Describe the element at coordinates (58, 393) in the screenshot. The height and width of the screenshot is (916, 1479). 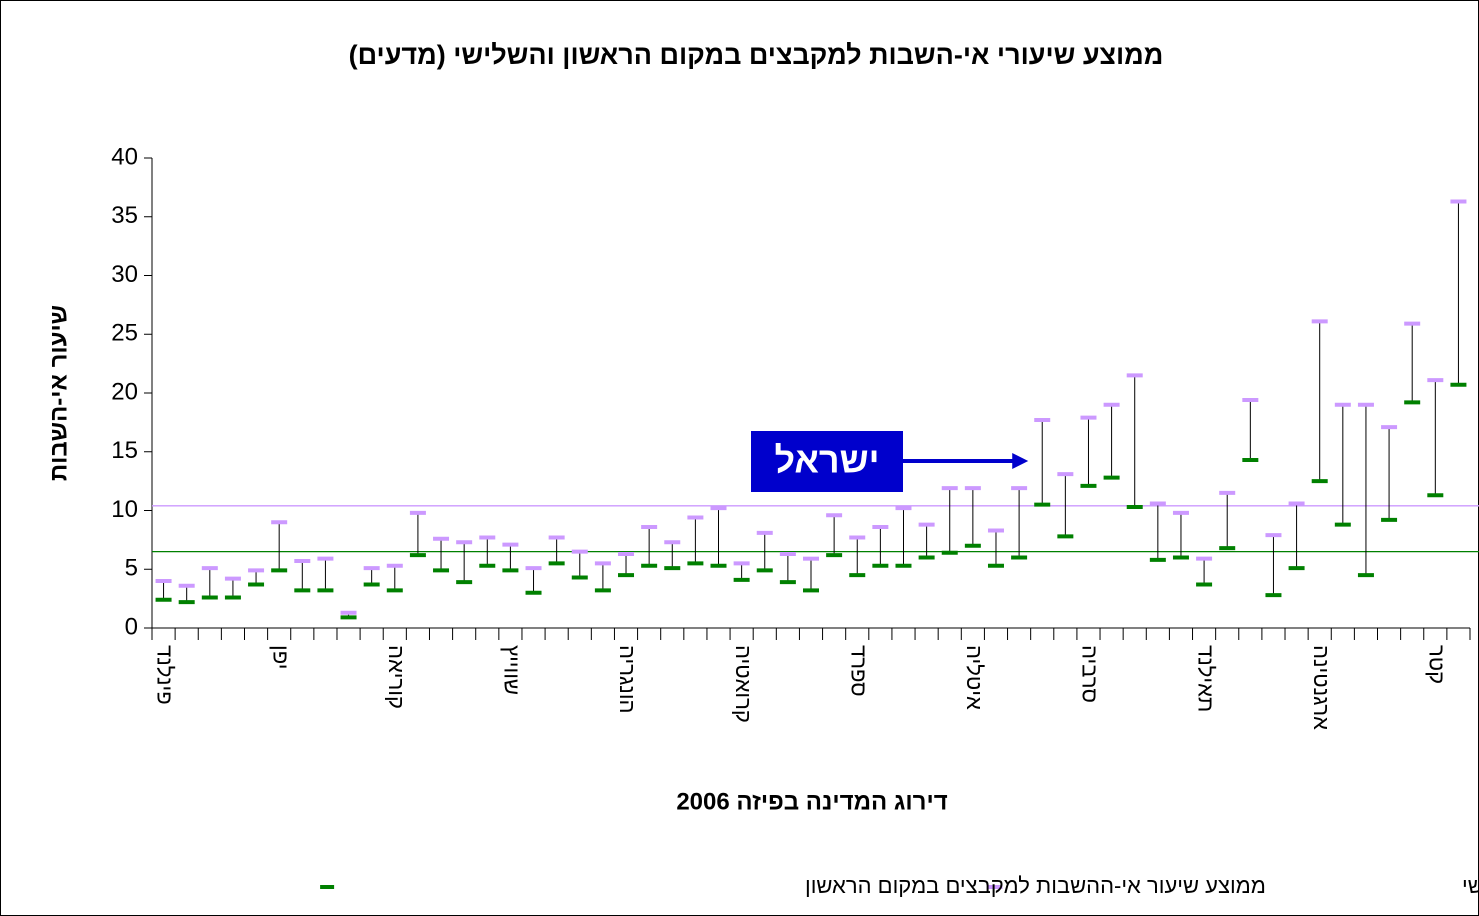
I see `y-axis-label: שיעור אי-השבות` at that location.